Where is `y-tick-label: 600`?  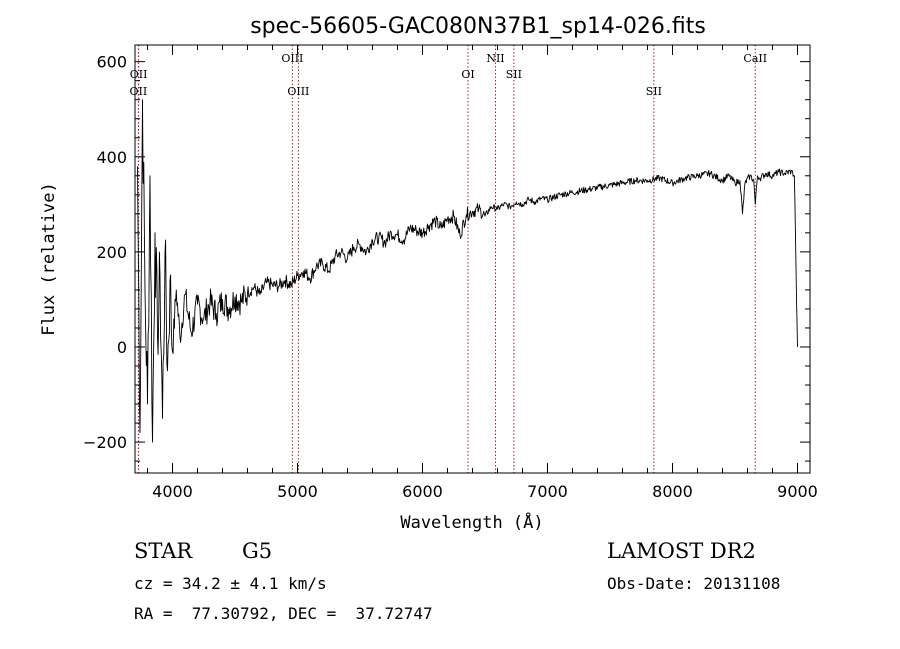 y-tick-label: 600 is located at coordinates (111, 62).